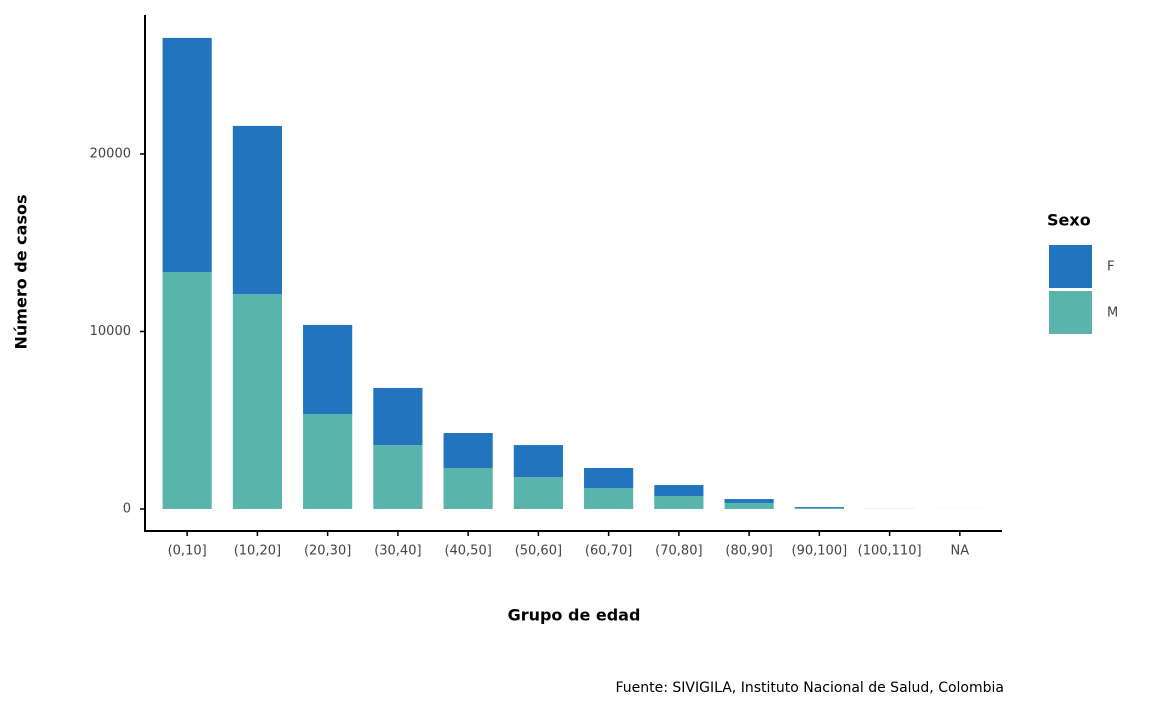  What do you see at coordinates (257, 551) in the screenshot?
I see `x-tick-label: (10,20]` at bounding box center [257, 551].